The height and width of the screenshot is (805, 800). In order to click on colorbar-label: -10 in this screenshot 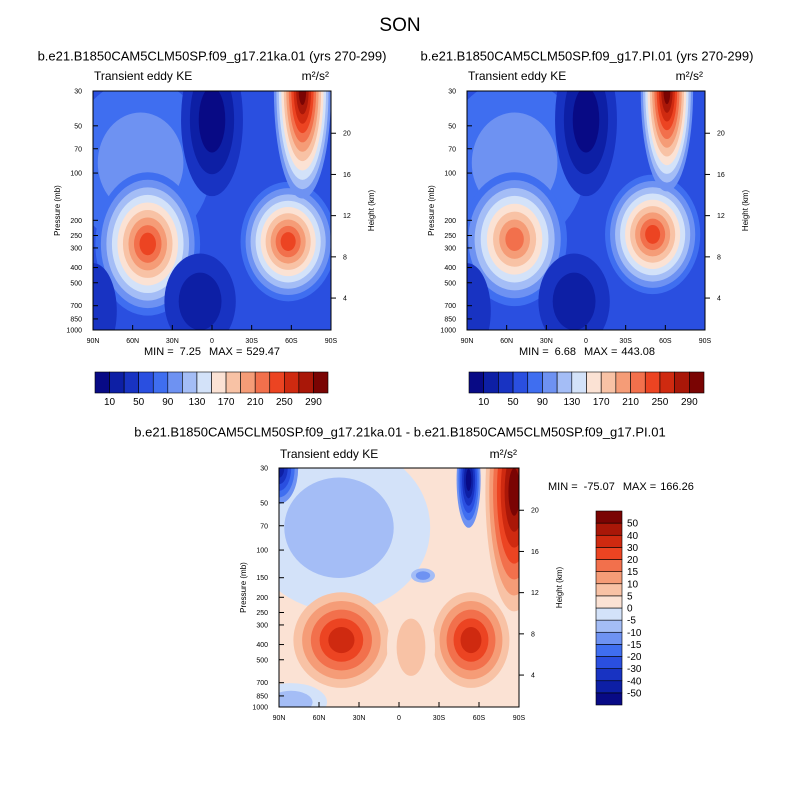, I will do `click(634, 633)`.